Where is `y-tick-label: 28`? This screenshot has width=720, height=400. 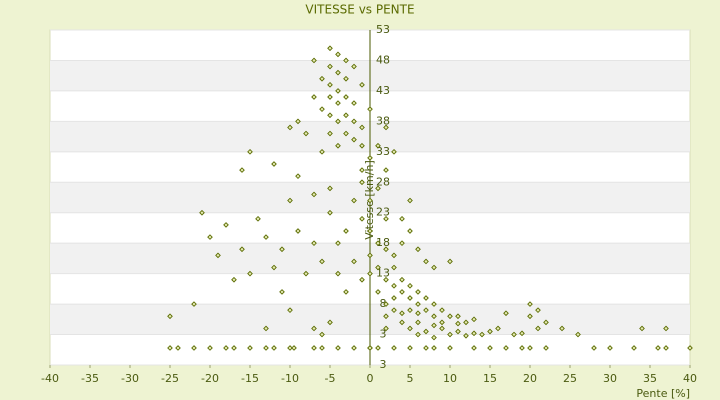 y-tick-label: 28 is located at coordinates (383, 181).